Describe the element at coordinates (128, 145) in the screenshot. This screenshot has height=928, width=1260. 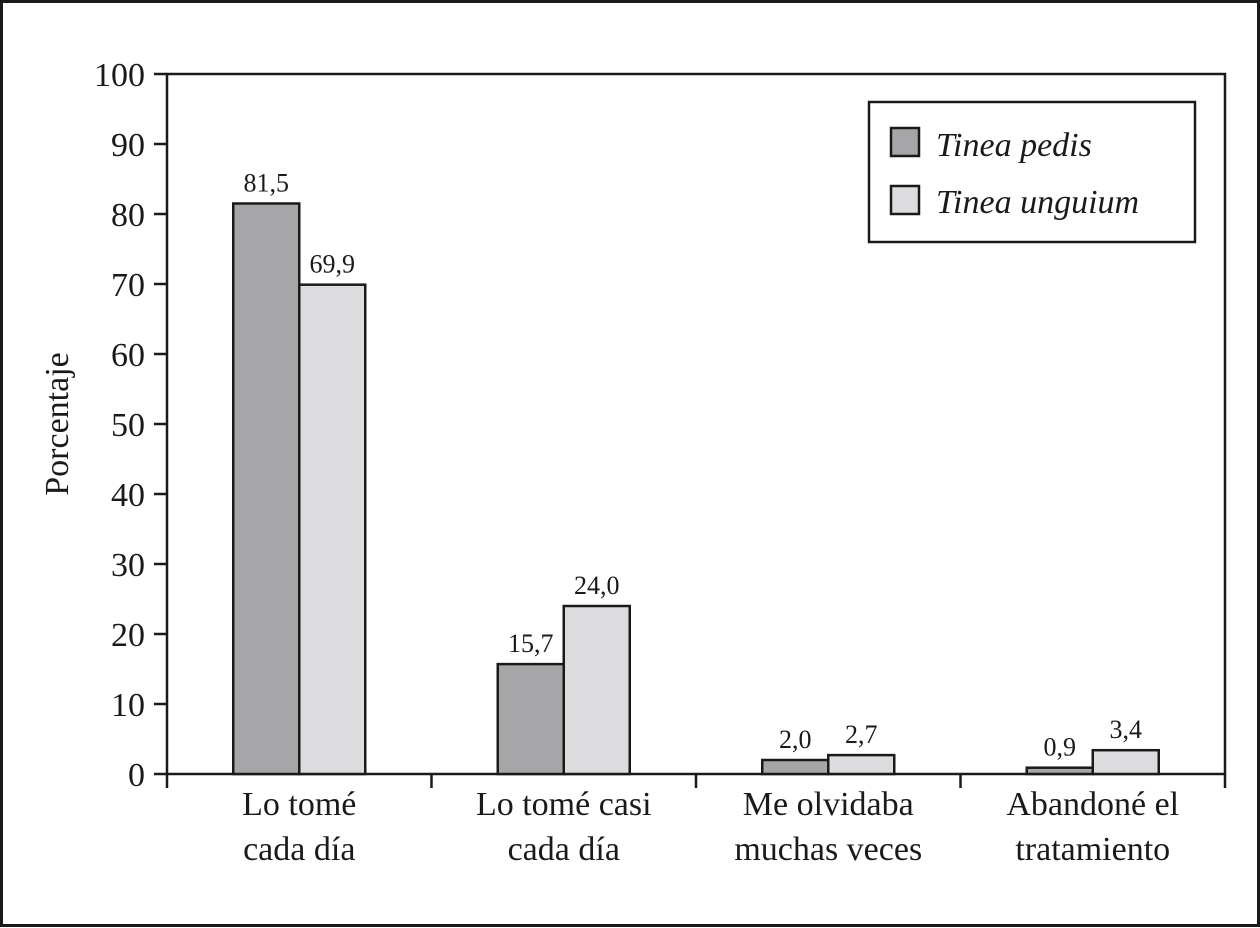
I see `y-tick-label: 90` at that location.